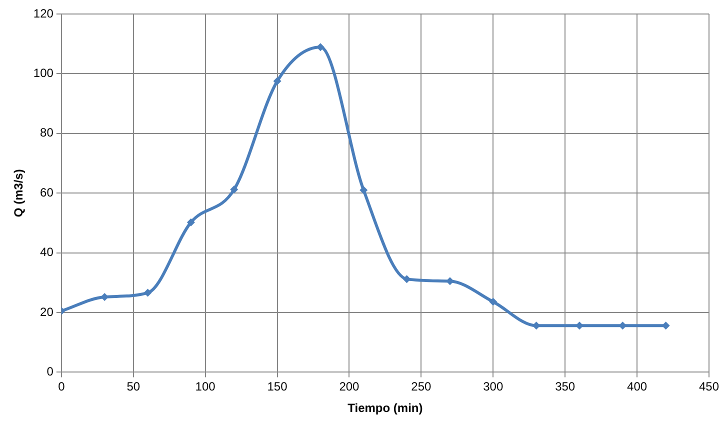  What do you see at coordinates (493, 387) in the screenshot?
I see `x-tick-label: 300` at bounding box center [493, 387].